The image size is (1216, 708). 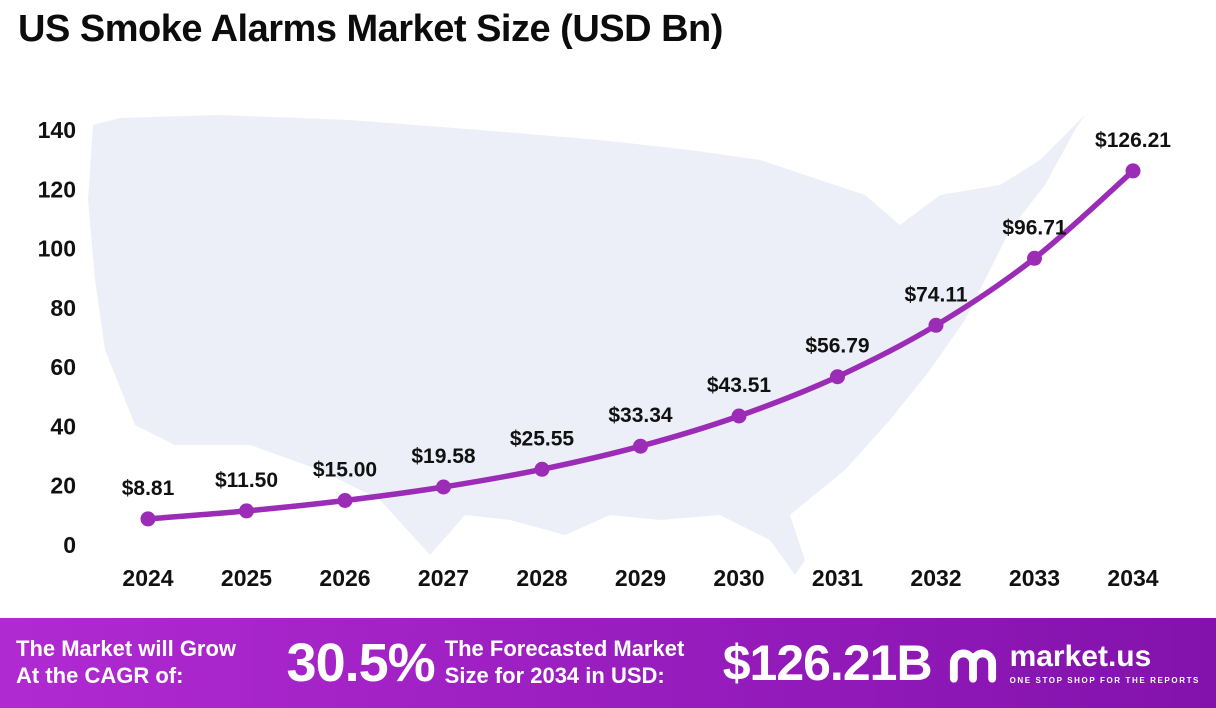 I want to click on brand-text: market.us ONE STOP SHOP FOR THE REPORTS, so click(x=1104, y=662).